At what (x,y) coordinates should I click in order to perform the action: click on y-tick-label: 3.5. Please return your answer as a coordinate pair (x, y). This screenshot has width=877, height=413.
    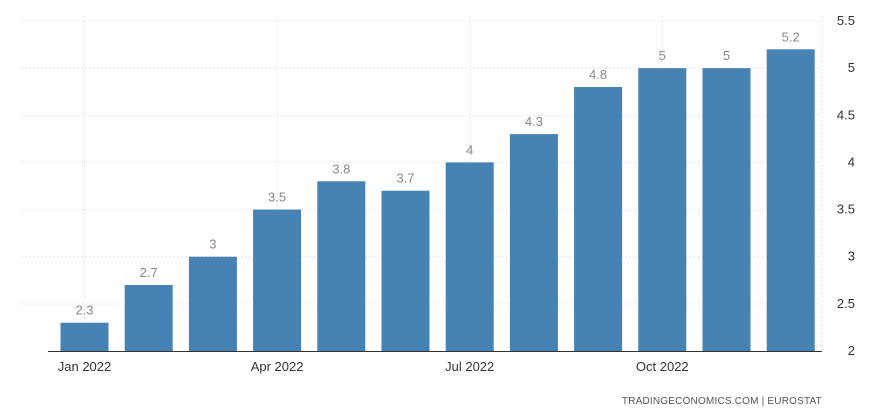
    Looking at the image, I should click on (846, 209).